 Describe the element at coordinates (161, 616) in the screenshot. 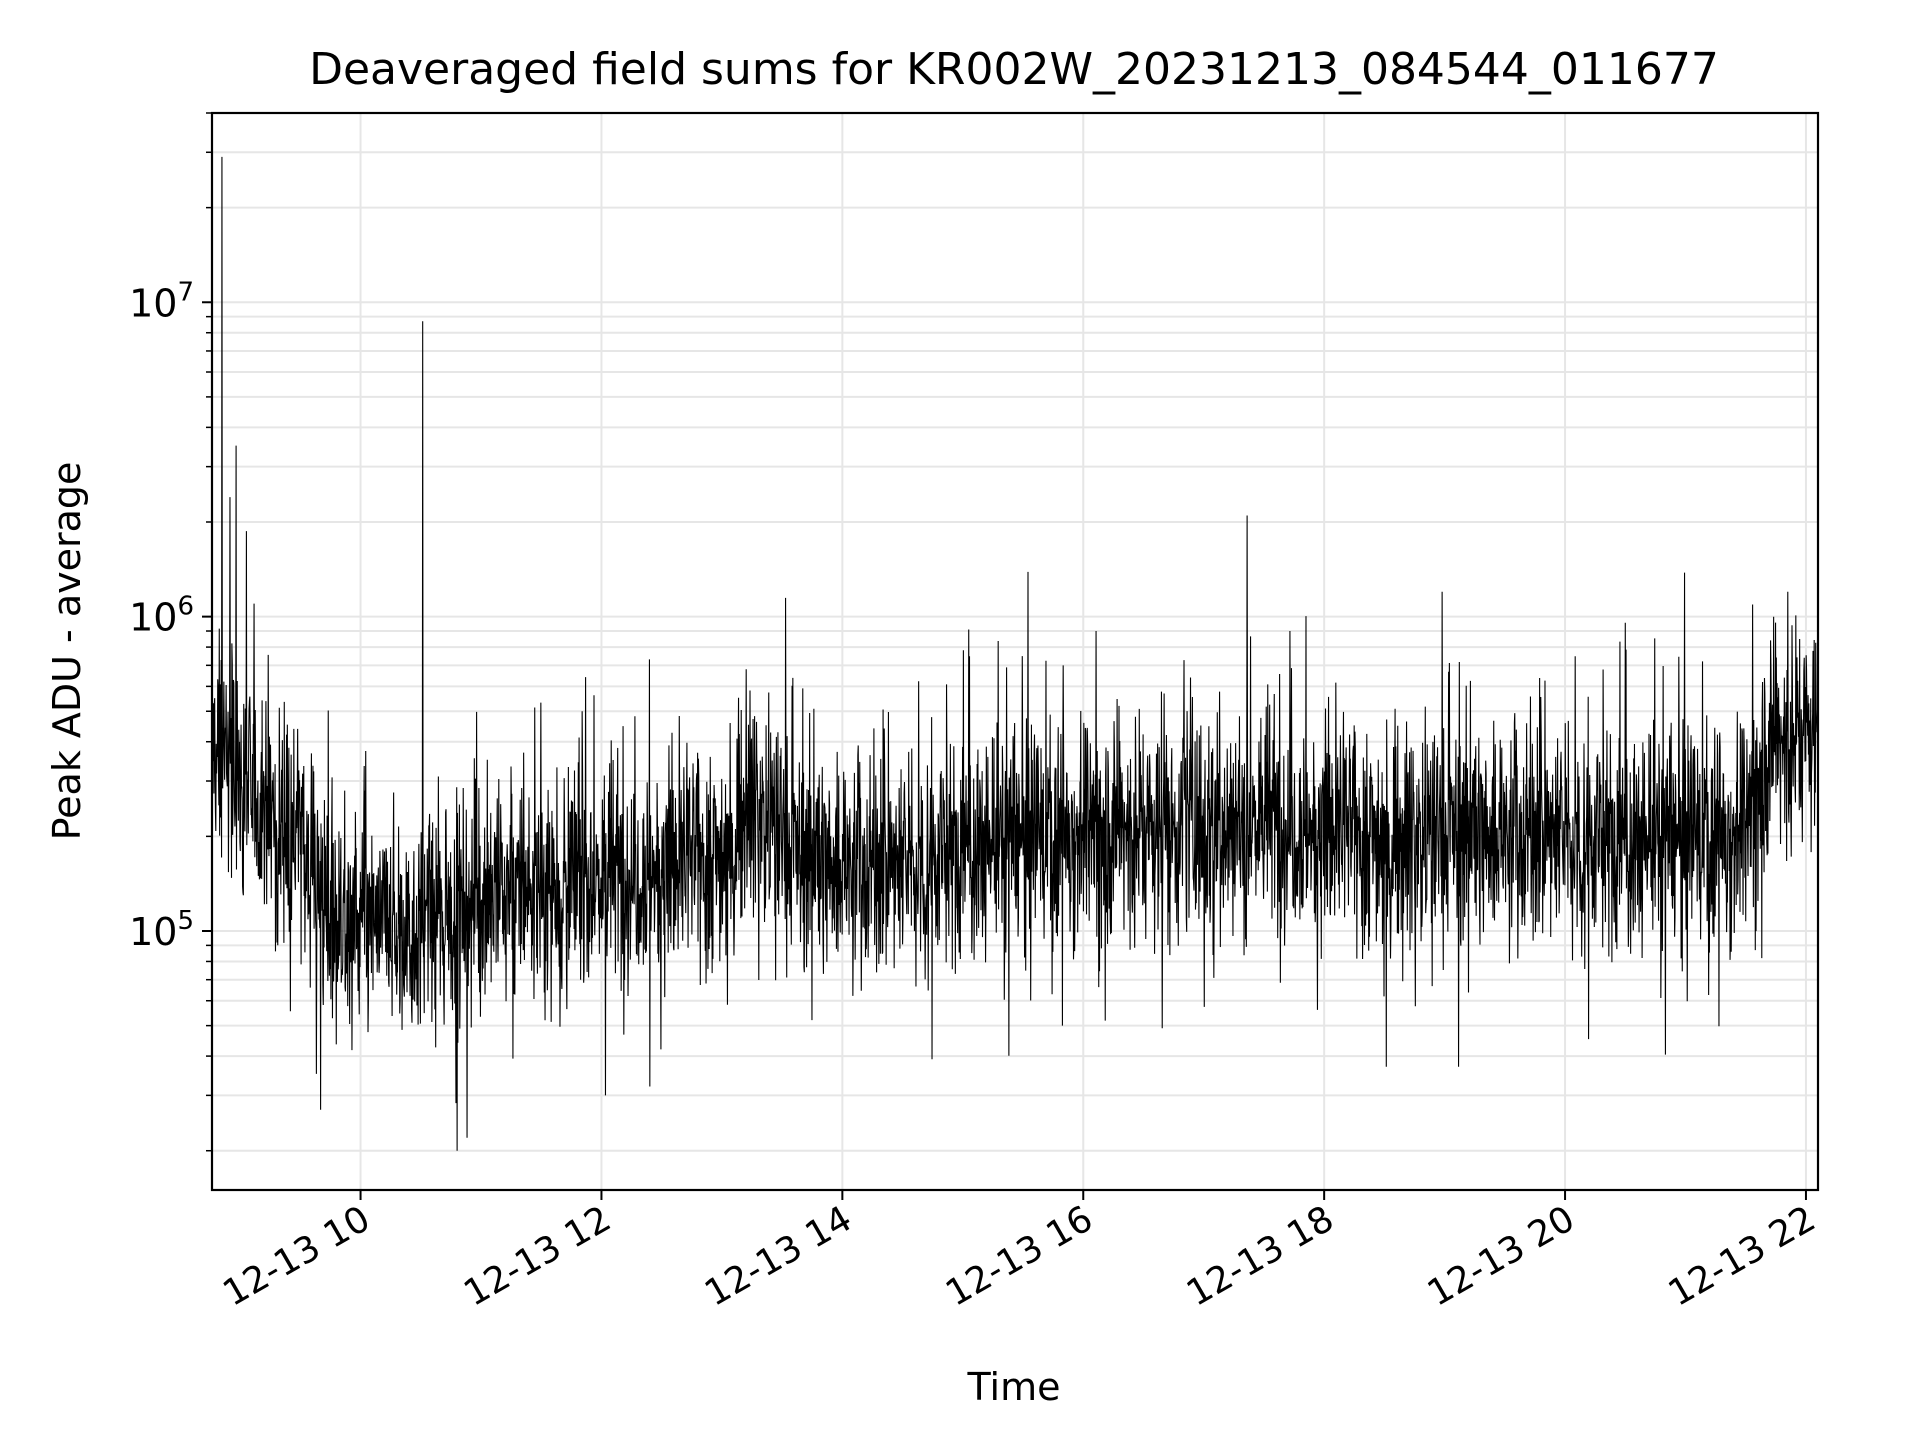

I see `y-tick-label: 106` at that location.